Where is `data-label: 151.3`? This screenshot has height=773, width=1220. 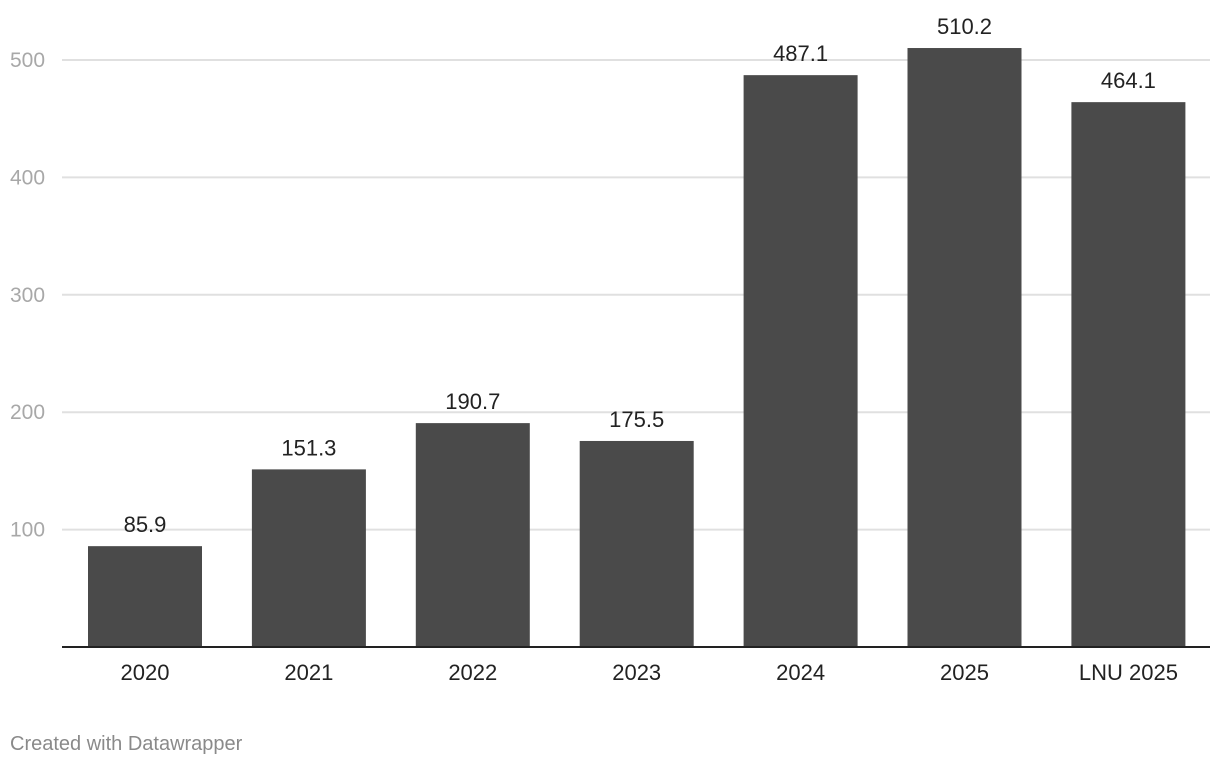 data-label: 151.3 is located at coordinates (308, 447).